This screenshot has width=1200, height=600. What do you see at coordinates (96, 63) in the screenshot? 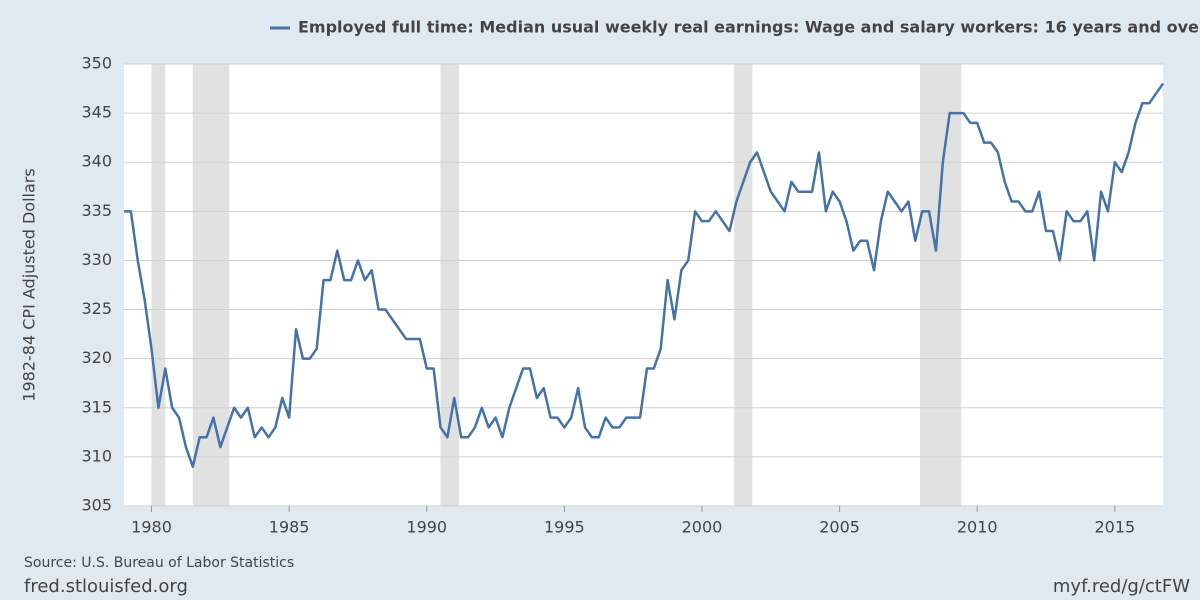
I see `y-tick-label: 350` at bounding box center [96, 63].